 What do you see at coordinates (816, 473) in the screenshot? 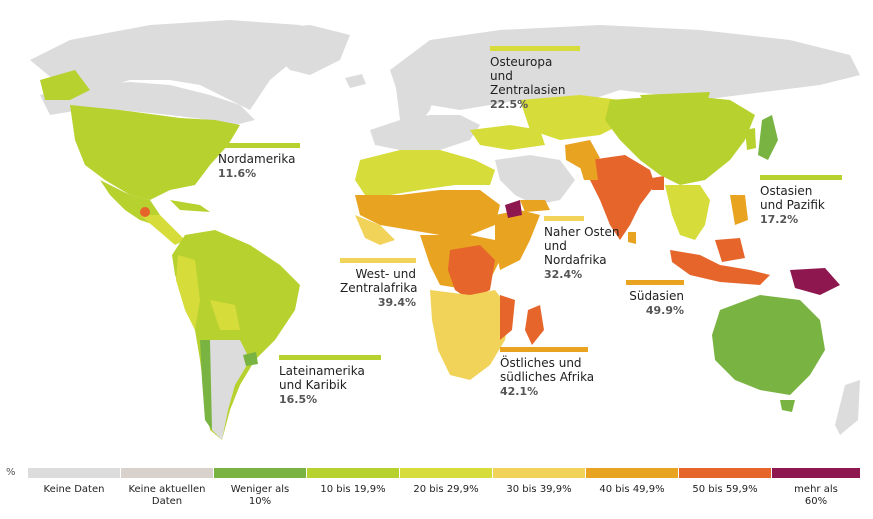
I see `legend-swatch-gt60` at bounding box center [816, 473].